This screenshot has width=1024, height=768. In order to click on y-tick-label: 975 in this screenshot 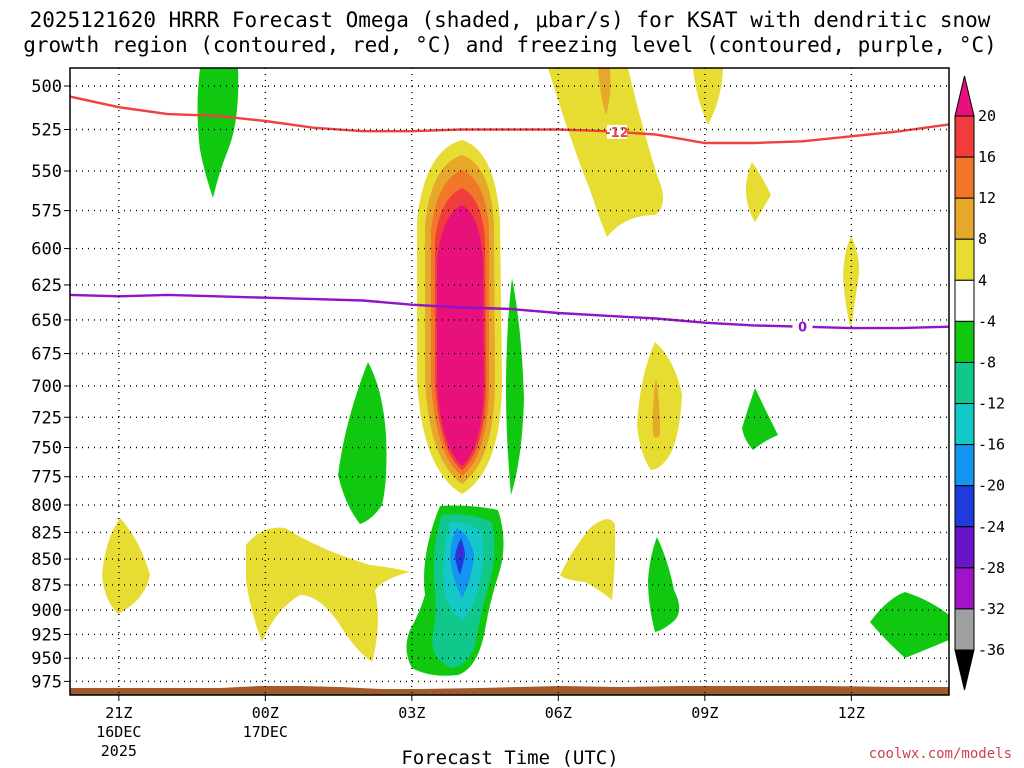, I will do `click(46, 682)`.